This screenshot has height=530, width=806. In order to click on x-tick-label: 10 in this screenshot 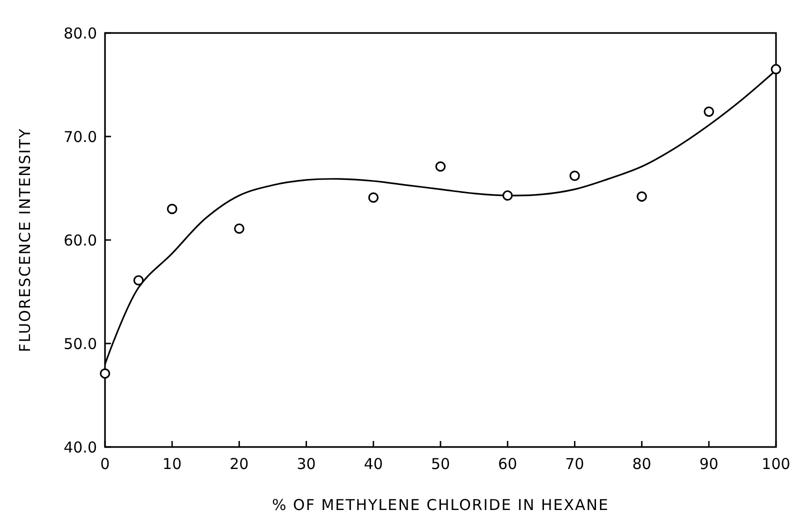, I will do `click(172, 464)`.